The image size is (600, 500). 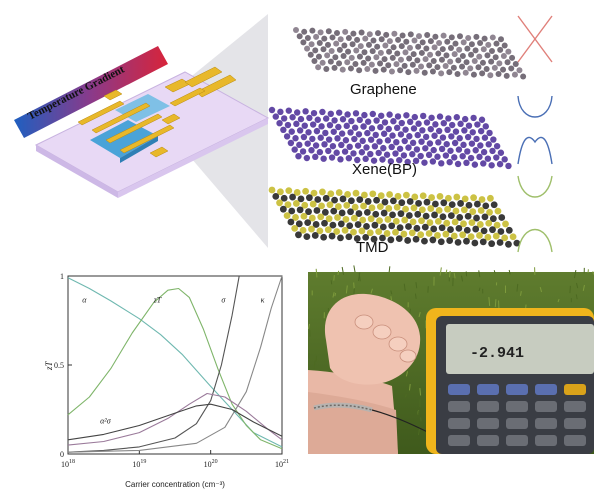 What do you see at coordinates (139, 464) in the screenshot?
I see `x-tick-label: 1019` at bounding box center [139, 464].